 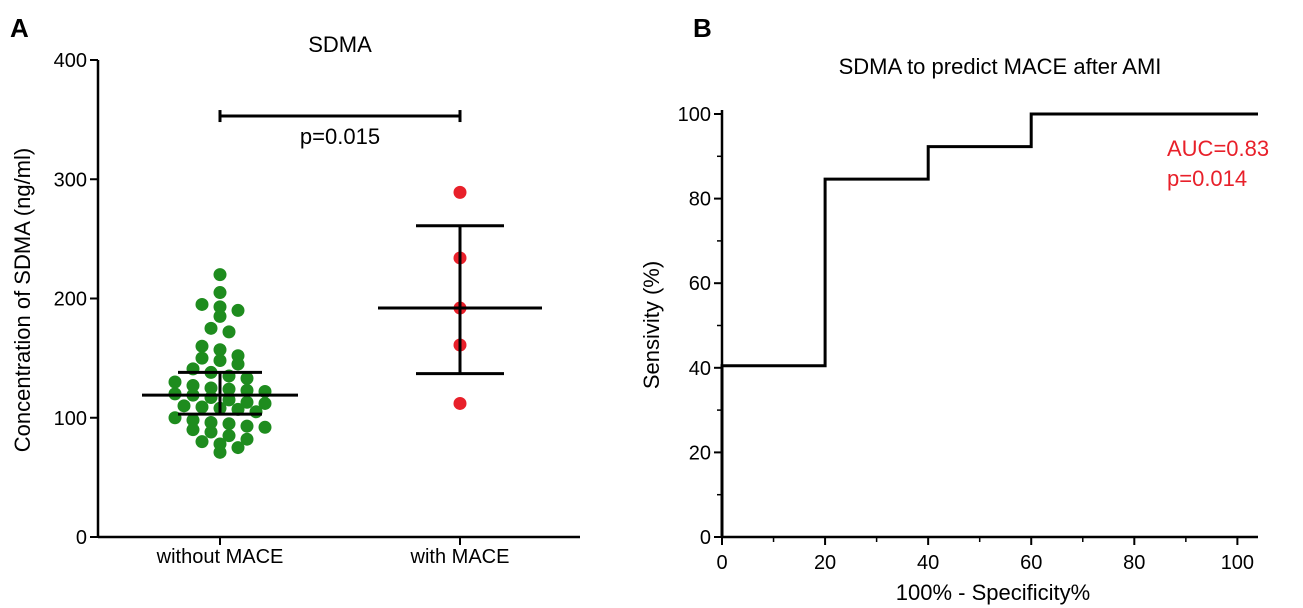 I want to click on panel-b-title: SDMA to predict MACE after AMI, so click(x=1000, y=66).